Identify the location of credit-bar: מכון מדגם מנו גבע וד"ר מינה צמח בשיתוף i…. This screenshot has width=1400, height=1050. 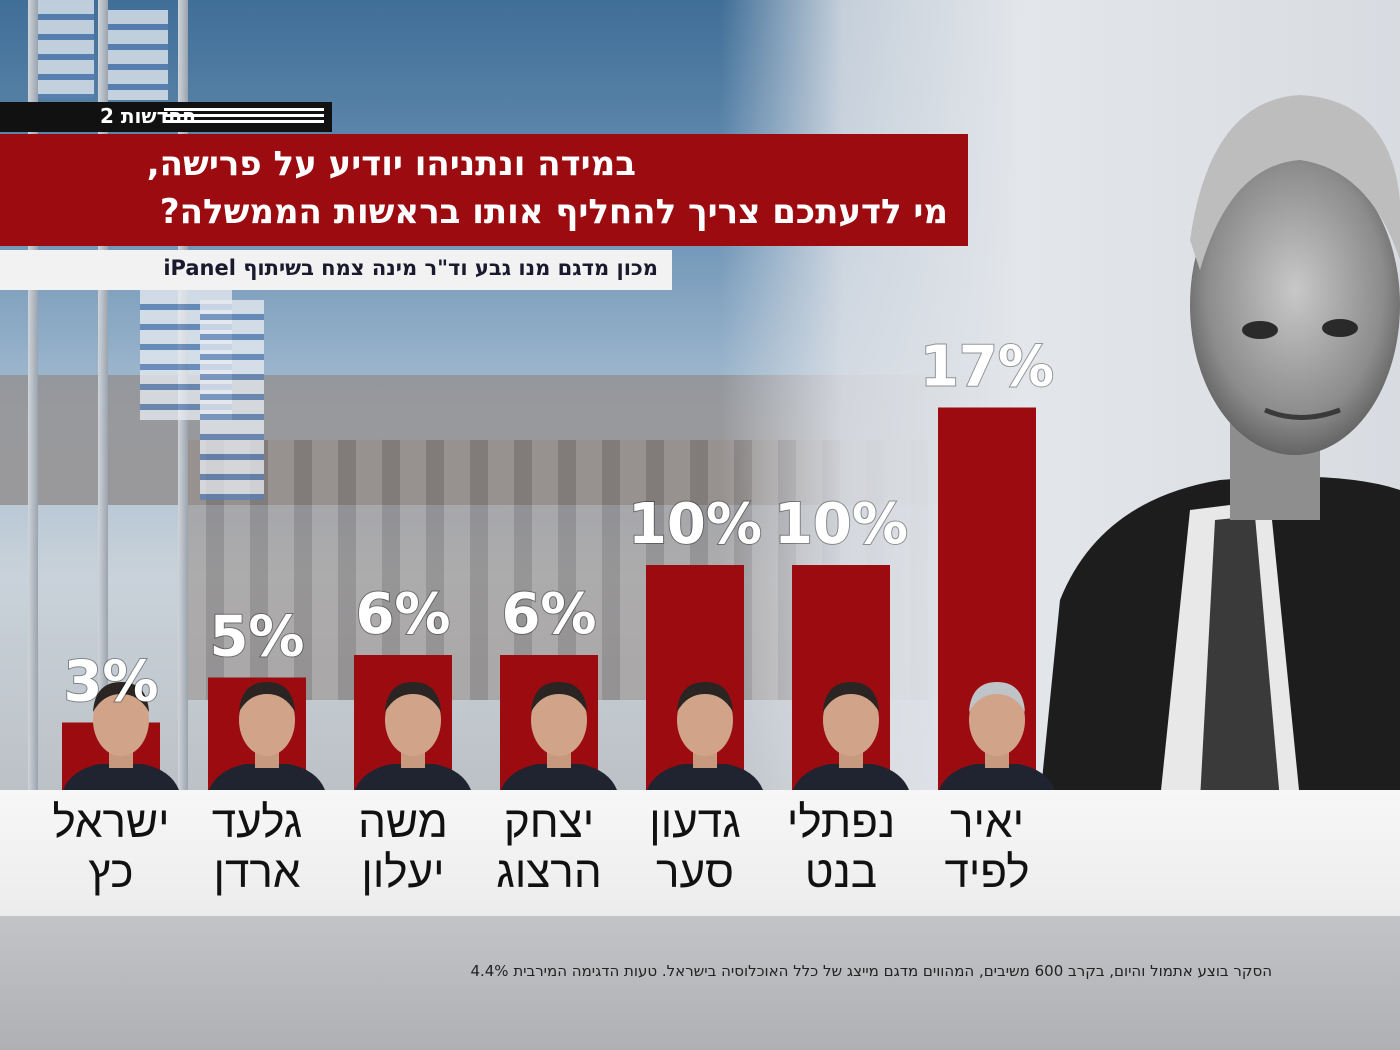
(336, 270).